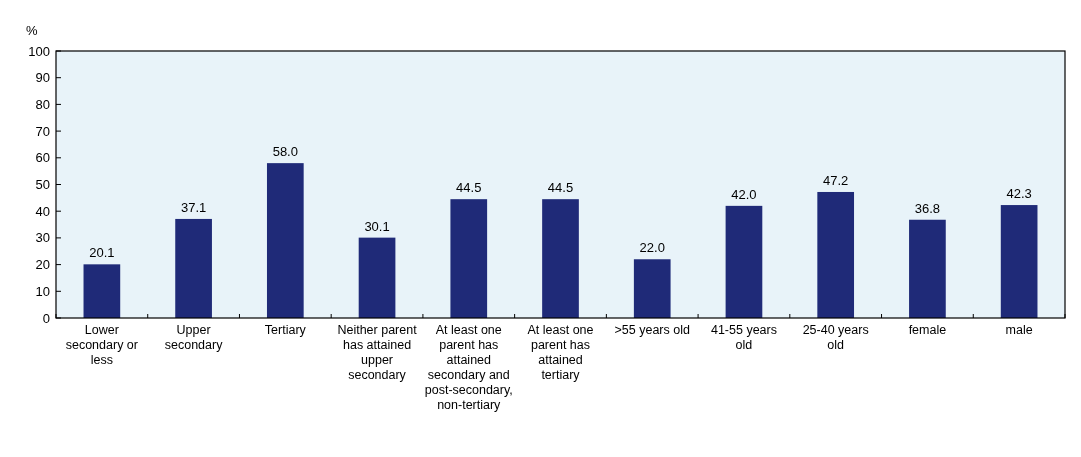  Describe the element at coordinates (101, 345) in the screenshot. I see `x-tick-label: Lower secondary or less` at that location.